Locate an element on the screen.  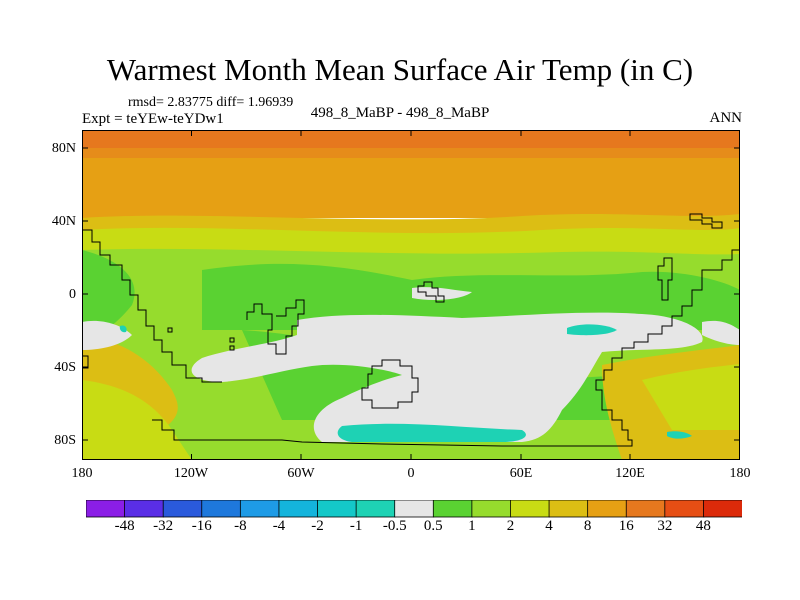
colorbar-tick-label: 16 is located at coordinates (626, 526).